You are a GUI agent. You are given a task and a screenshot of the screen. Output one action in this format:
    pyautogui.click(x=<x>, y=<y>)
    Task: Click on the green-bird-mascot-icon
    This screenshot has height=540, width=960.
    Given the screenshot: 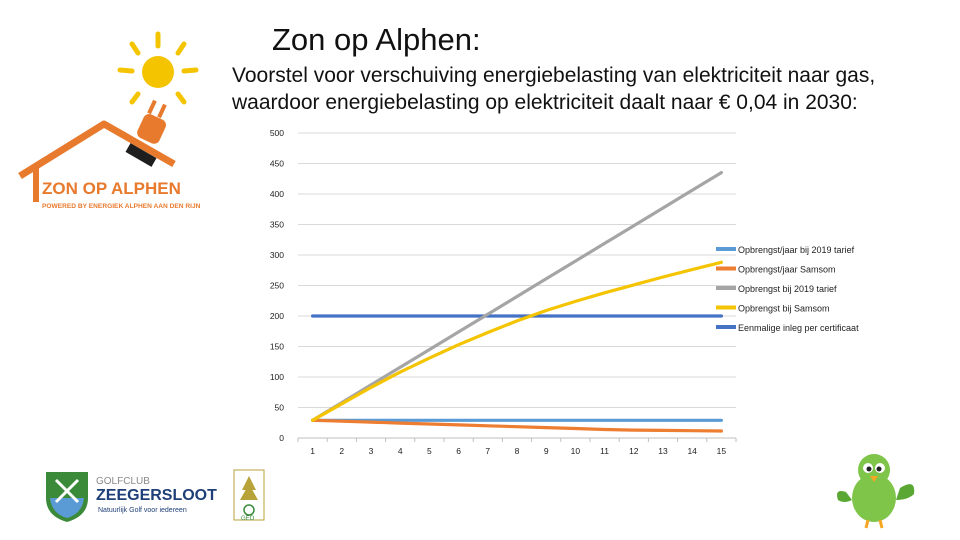 What is the action you would take?
    pyautogui.click(x=876, y=491)
    